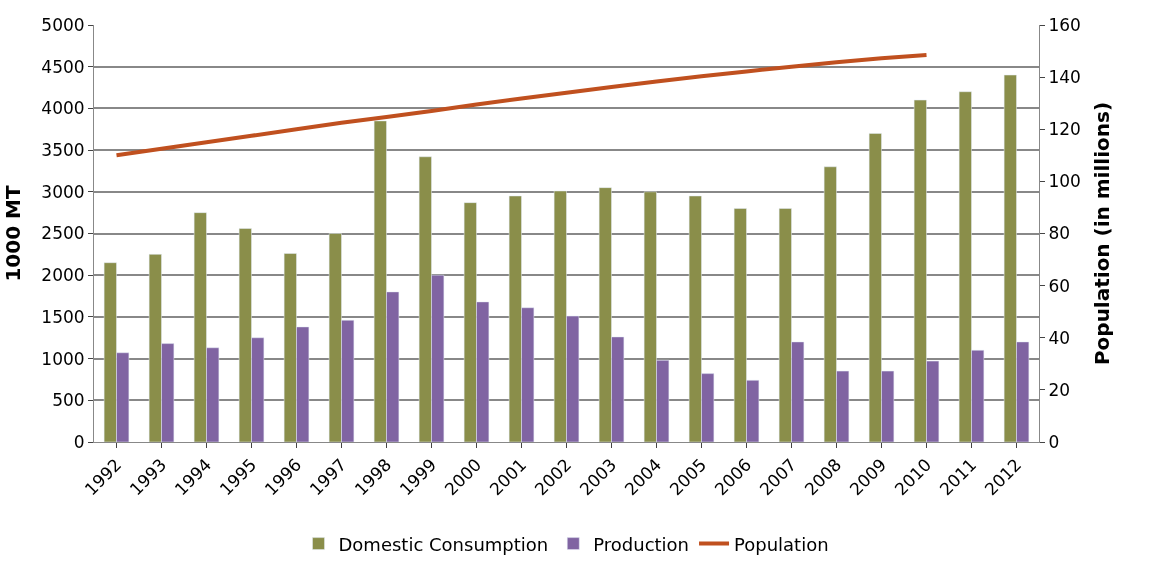 This screenshot has height=574, width=1149. What do you see at coordinates (641, 544) in the screenshot?
I see `legend-label: Production` at bounding box center [641, 544].